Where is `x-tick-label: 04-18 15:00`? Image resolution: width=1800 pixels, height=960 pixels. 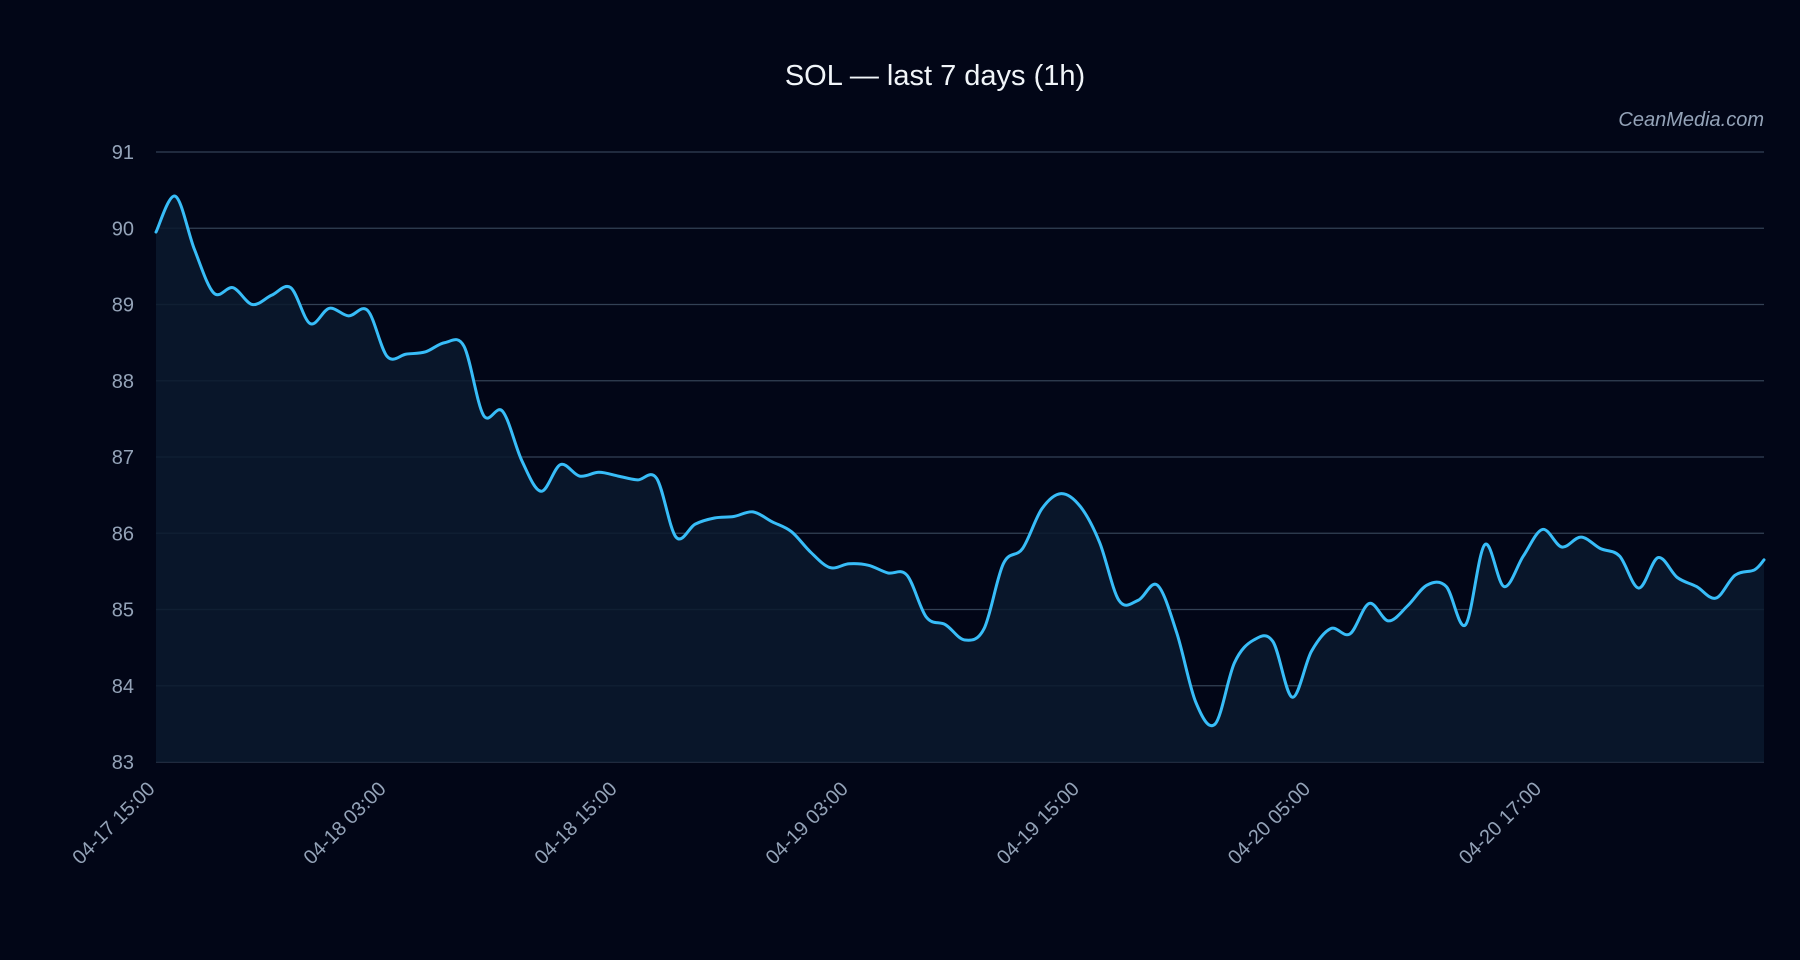 x-tick-label: 04-18 15:00 is located at coordinates (576, 823).